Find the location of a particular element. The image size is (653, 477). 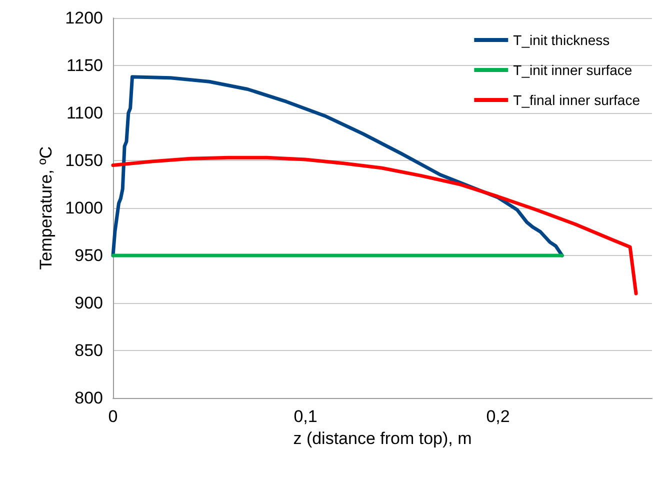

y-tick-label: 800 is located at coordinates (88, 398).